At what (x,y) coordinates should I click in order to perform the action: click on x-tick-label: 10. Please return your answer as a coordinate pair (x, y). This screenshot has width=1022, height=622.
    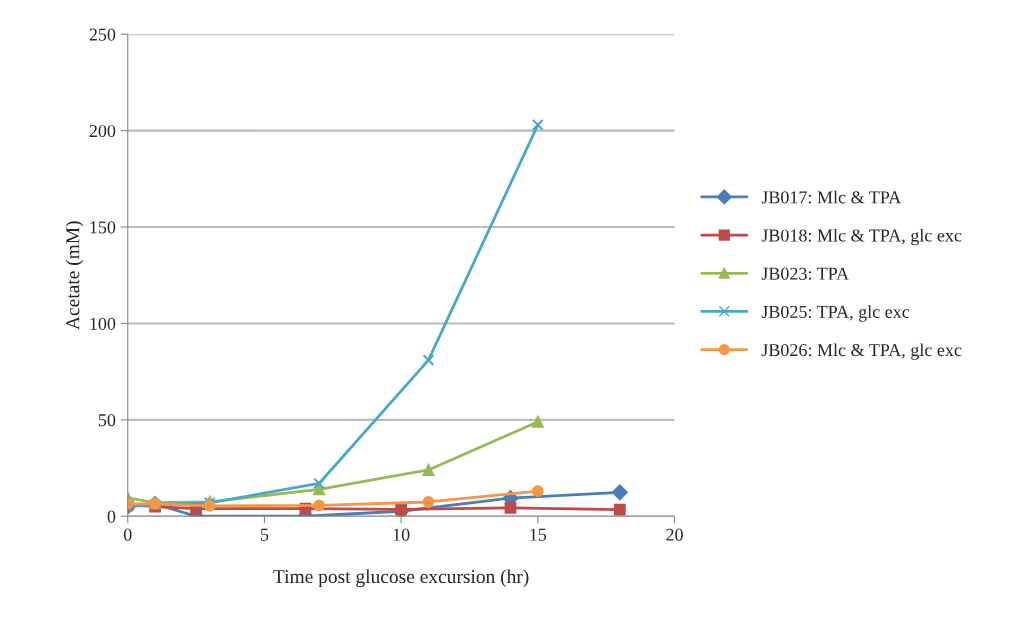
    Looking at the image, I should click on (401, 534).